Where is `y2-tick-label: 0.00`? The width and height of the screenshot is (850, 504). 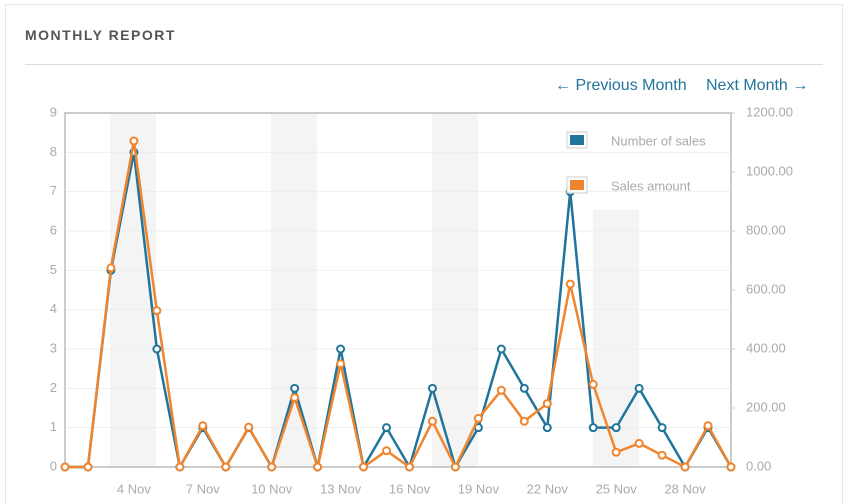 y2-tick-label: 0.00 is located at coordinates (758, 465).